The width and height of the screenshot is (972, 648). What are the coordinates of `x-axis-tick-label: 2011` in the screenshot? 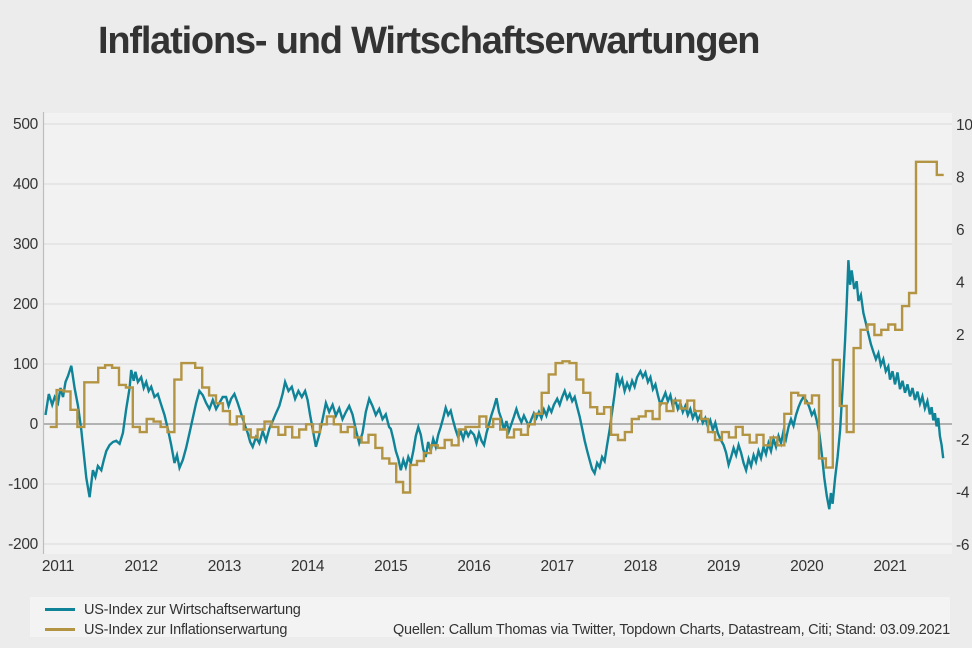 It's located at (58, 566).